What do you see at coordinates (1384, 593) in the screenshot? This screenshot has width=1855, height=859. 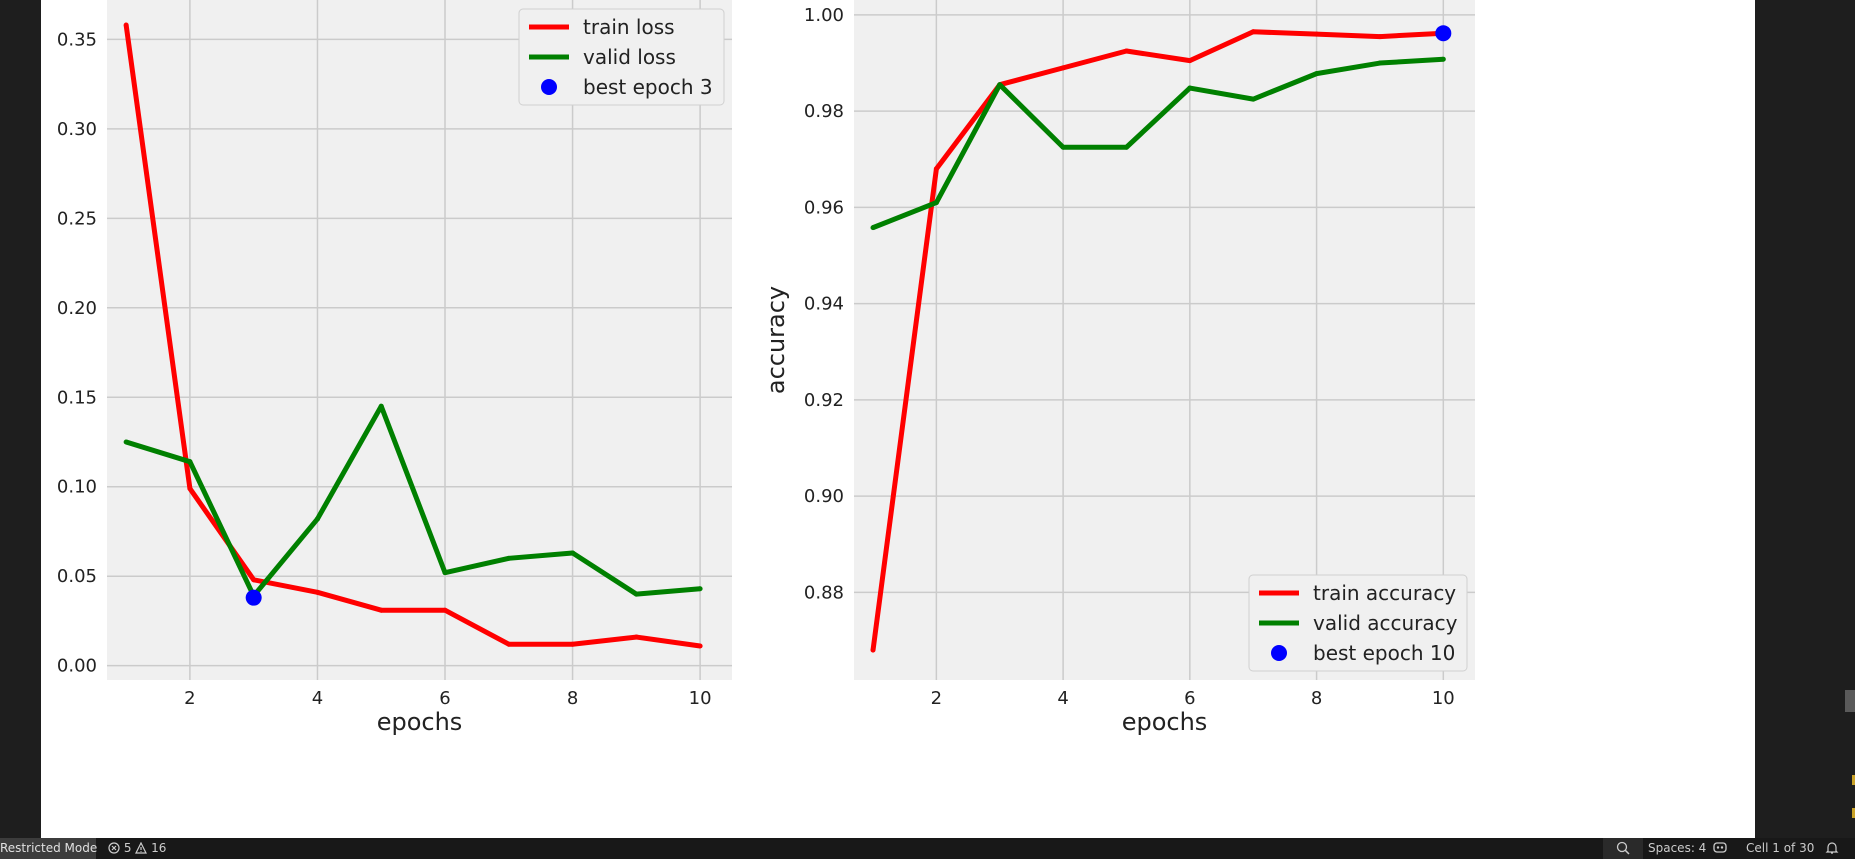 I see `legend-label: train accuracy` at bounding box center [1384, 593].